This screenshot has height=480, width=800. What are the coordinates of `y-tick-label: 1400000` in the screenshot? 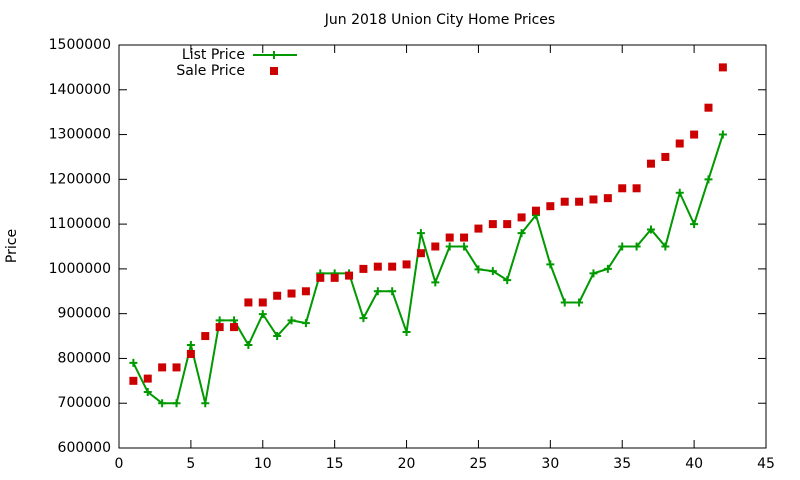 It's located at (80, 90).